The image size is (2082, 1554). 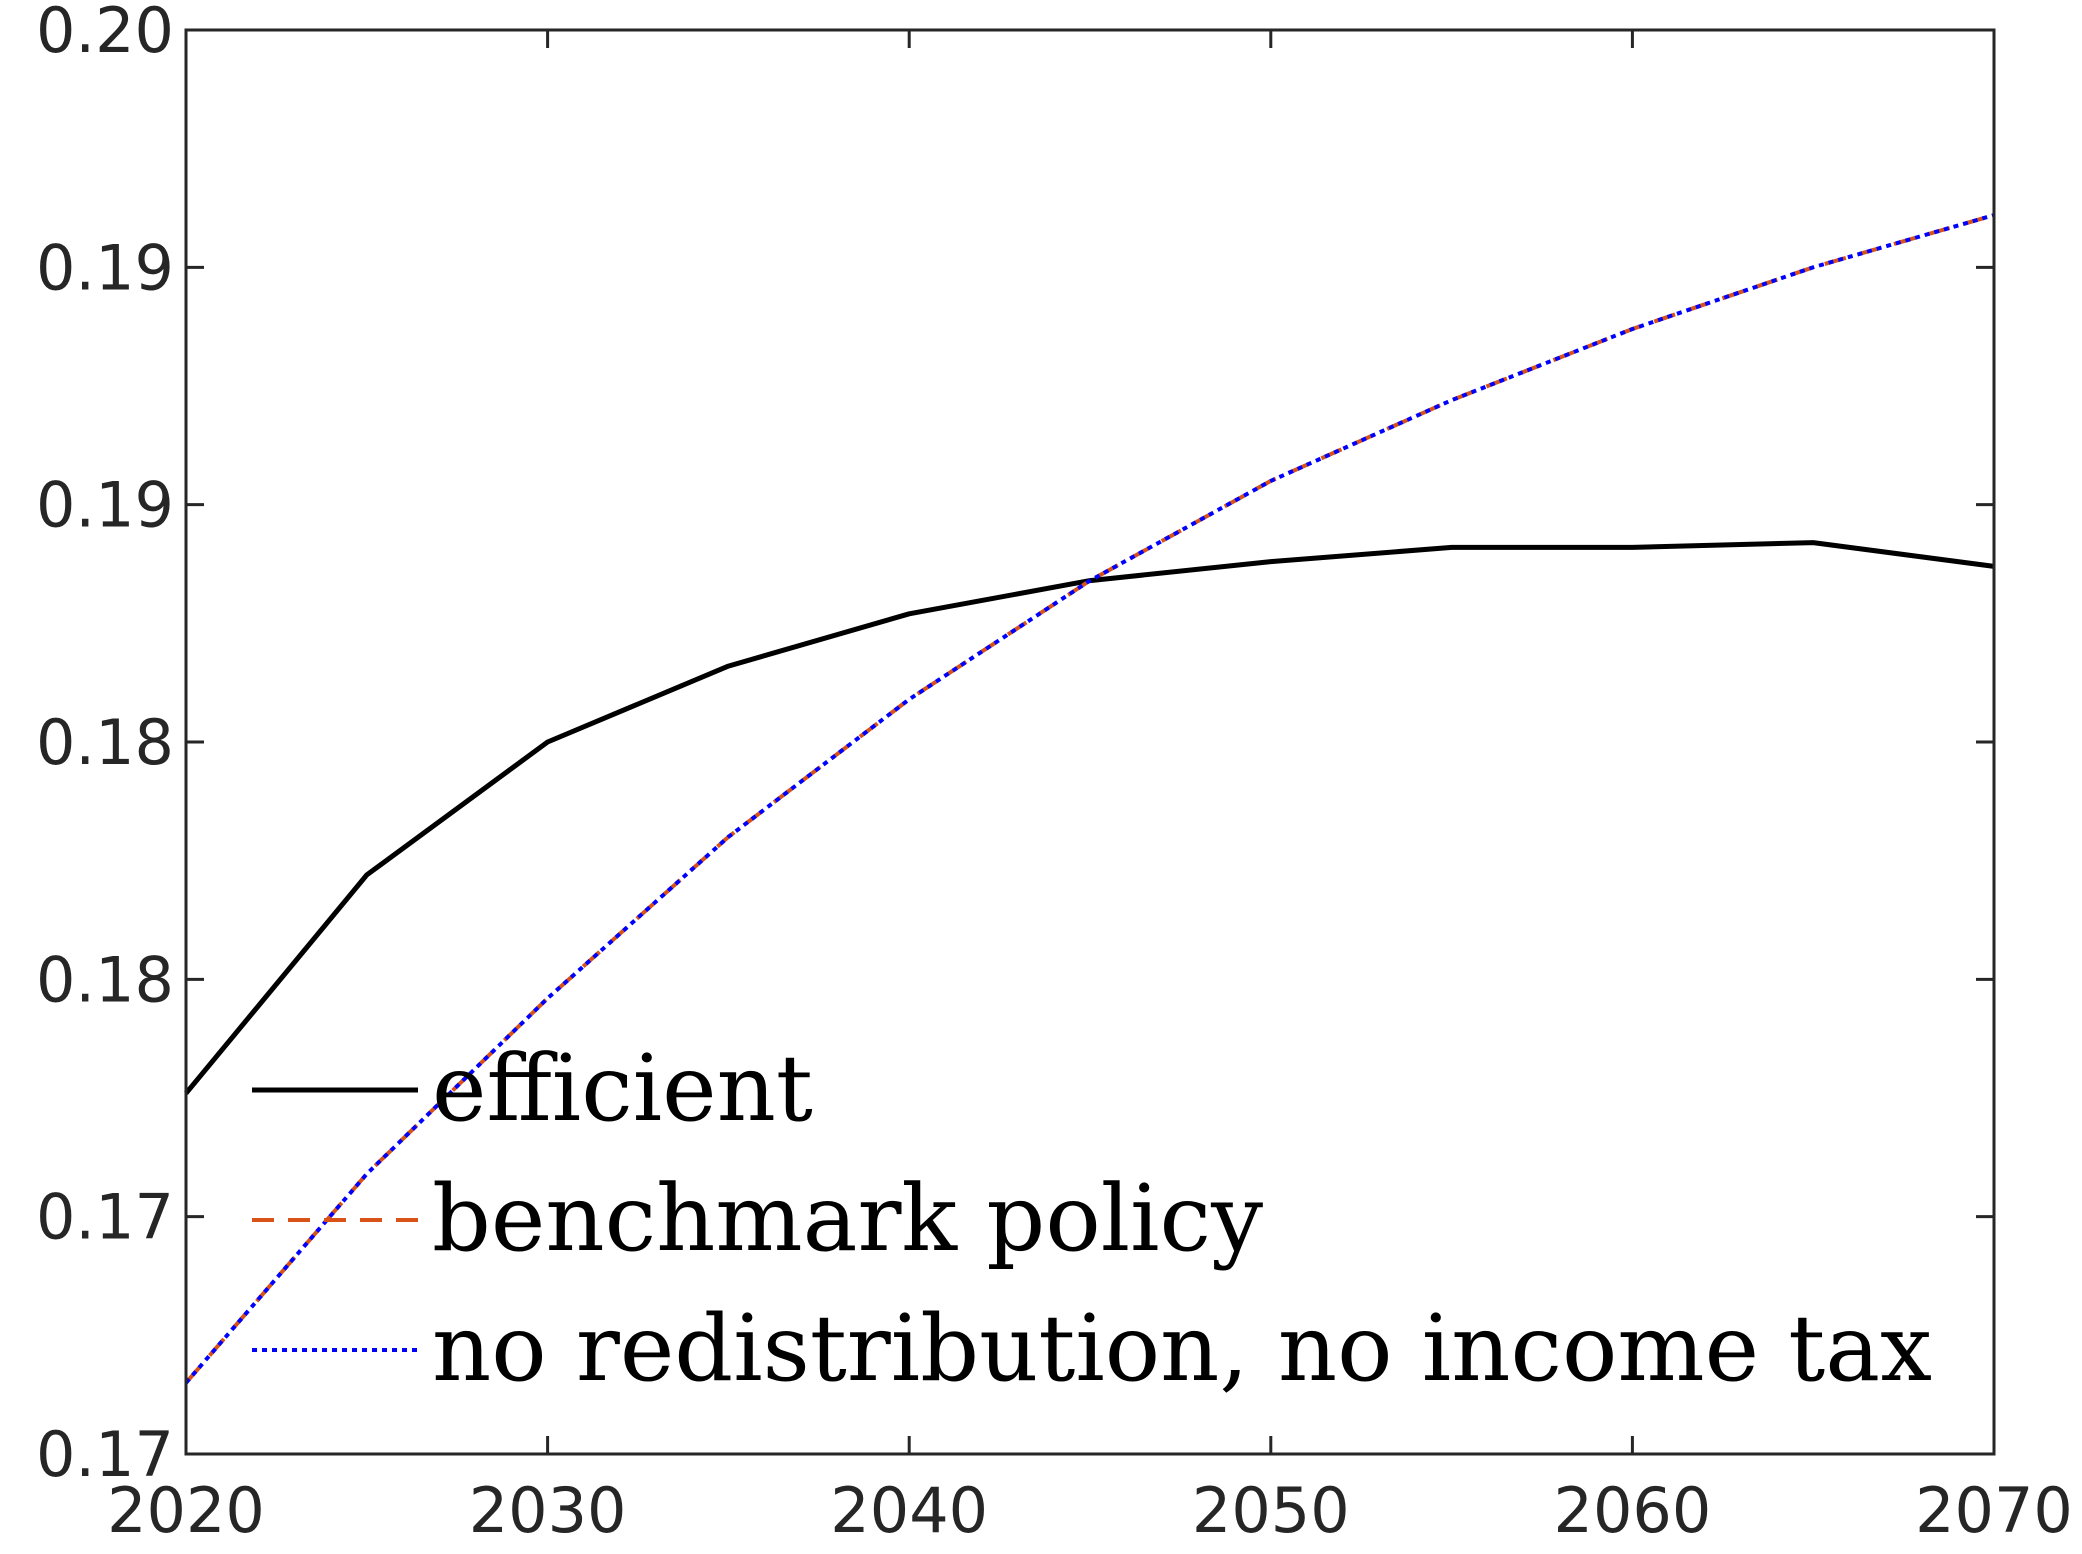 I want to click on x-tick-label: 2040, so click(x=909, y=1510).